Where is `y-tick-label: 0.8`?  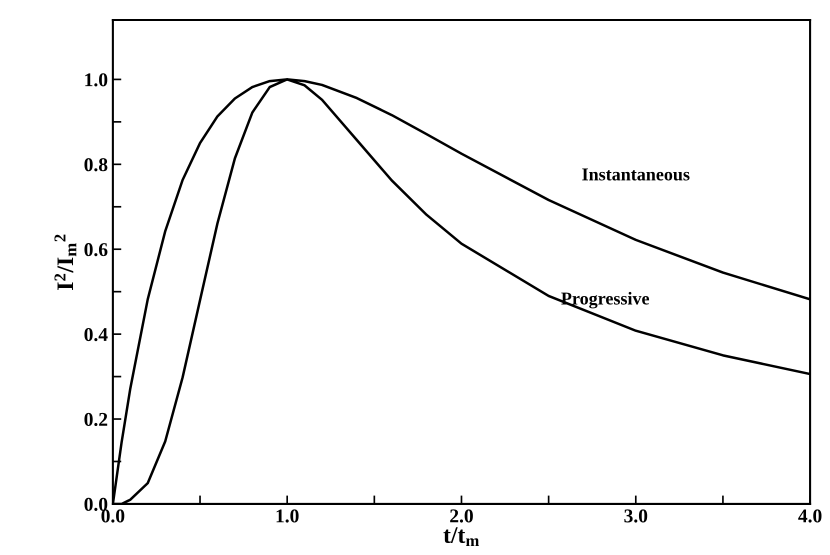
y-tick-label: 0.8 is located at coordinates (96, 165).